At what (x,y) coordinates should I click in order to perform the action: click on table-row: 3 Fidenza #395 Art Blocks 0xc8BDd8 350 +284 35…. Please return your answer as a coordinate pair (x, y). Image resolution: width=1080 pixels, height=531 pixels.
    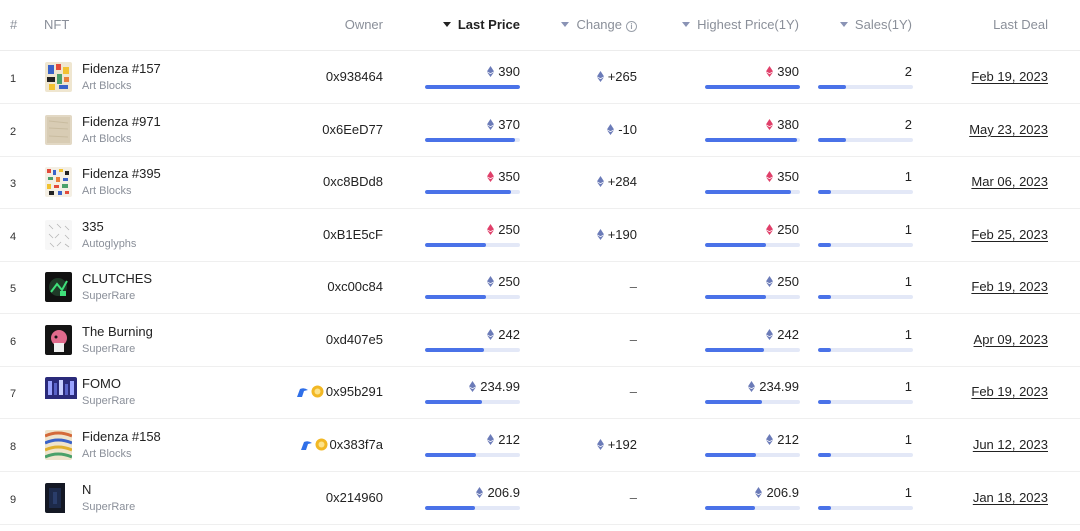
    Looking at the image, I should click on (540, 182).